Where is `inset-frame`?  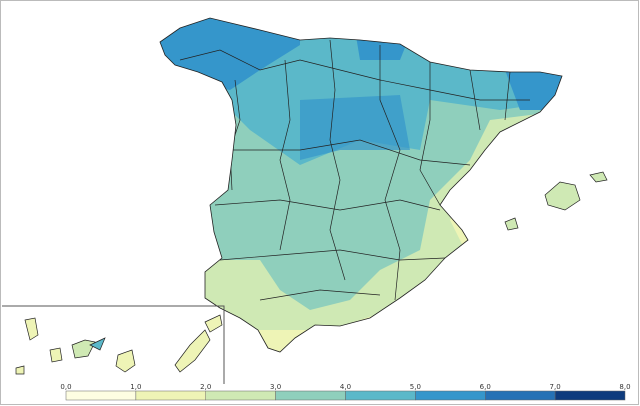 inset-frame is located at coordinates (113, 344).